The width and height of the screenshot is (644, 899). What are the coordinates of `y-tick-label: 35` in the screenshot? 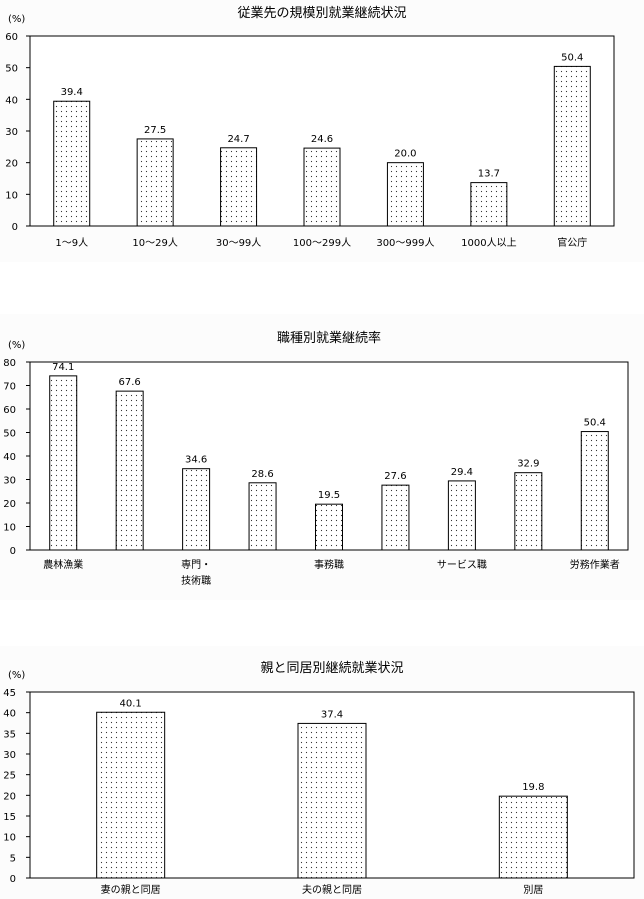 It's located at (9, 734).